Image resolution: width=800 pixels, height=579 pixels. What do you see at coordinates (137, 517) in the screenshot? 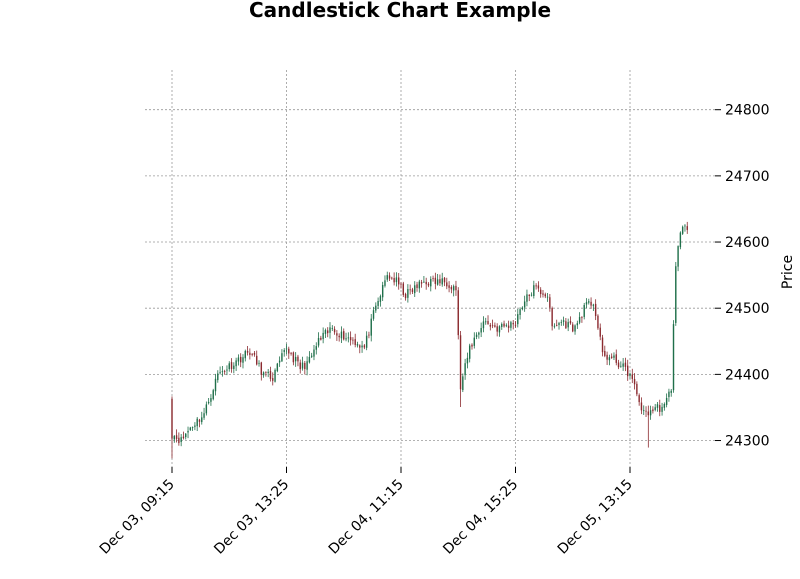
I see `x-tick-label: Dec 03, 09:15` at bounding box center [137, 517].